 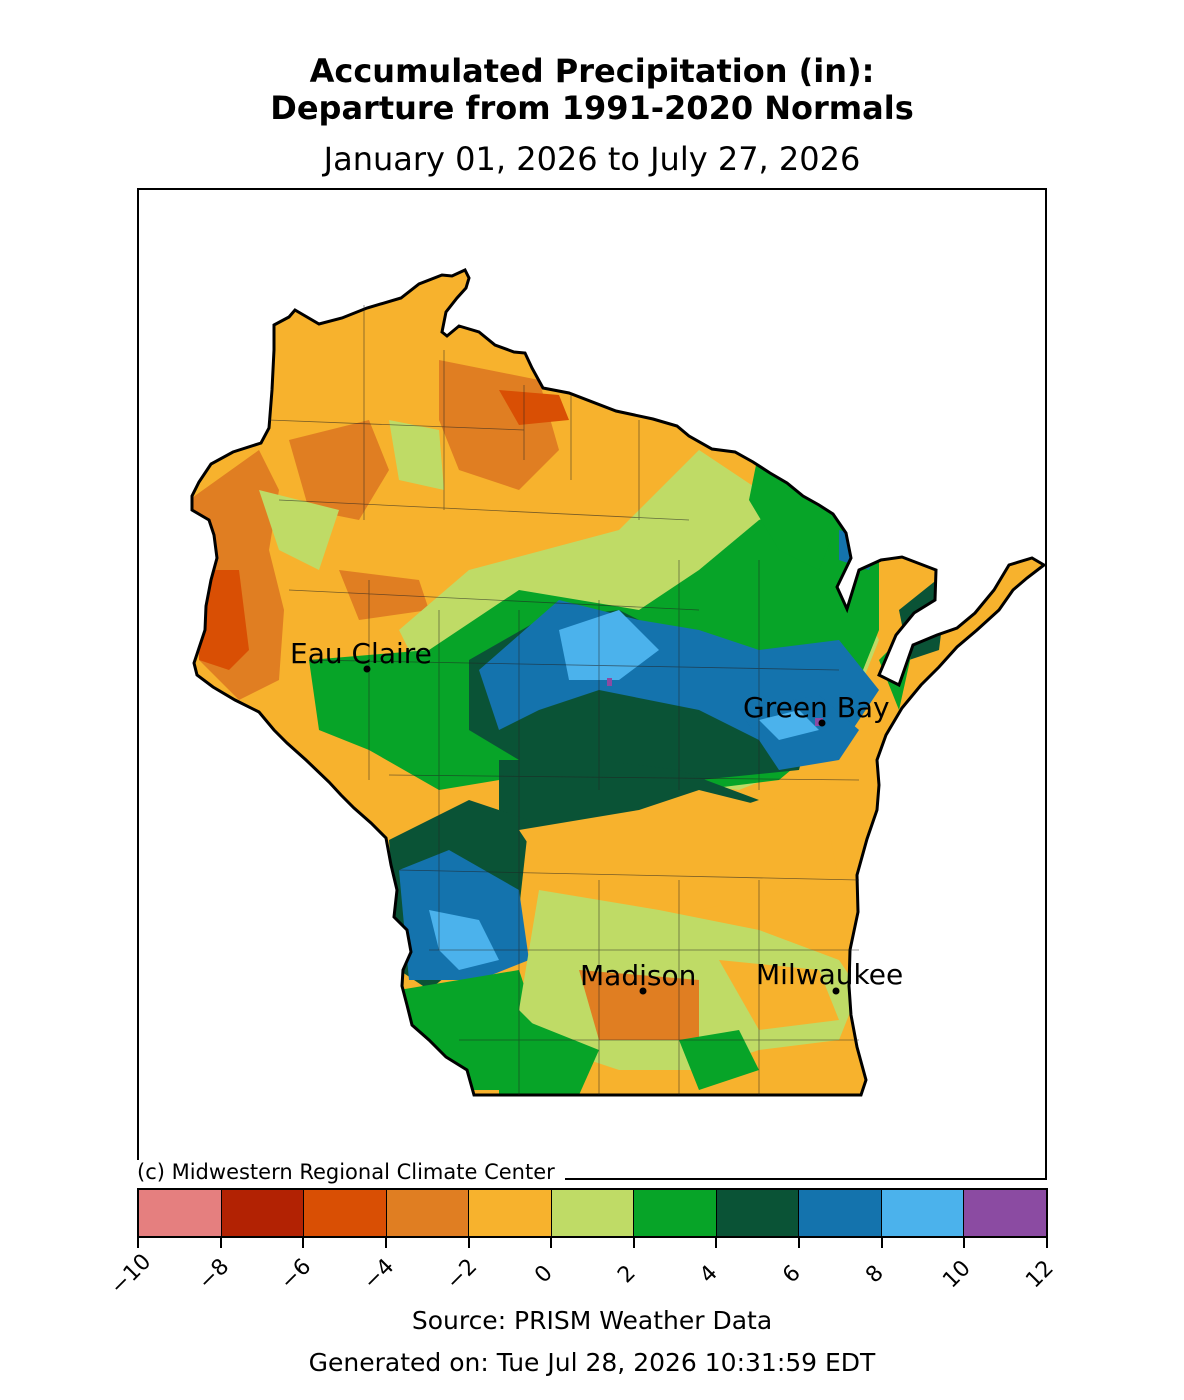 I want to click on colorbar-tick-label: 6, so click(x=792, y=1274).